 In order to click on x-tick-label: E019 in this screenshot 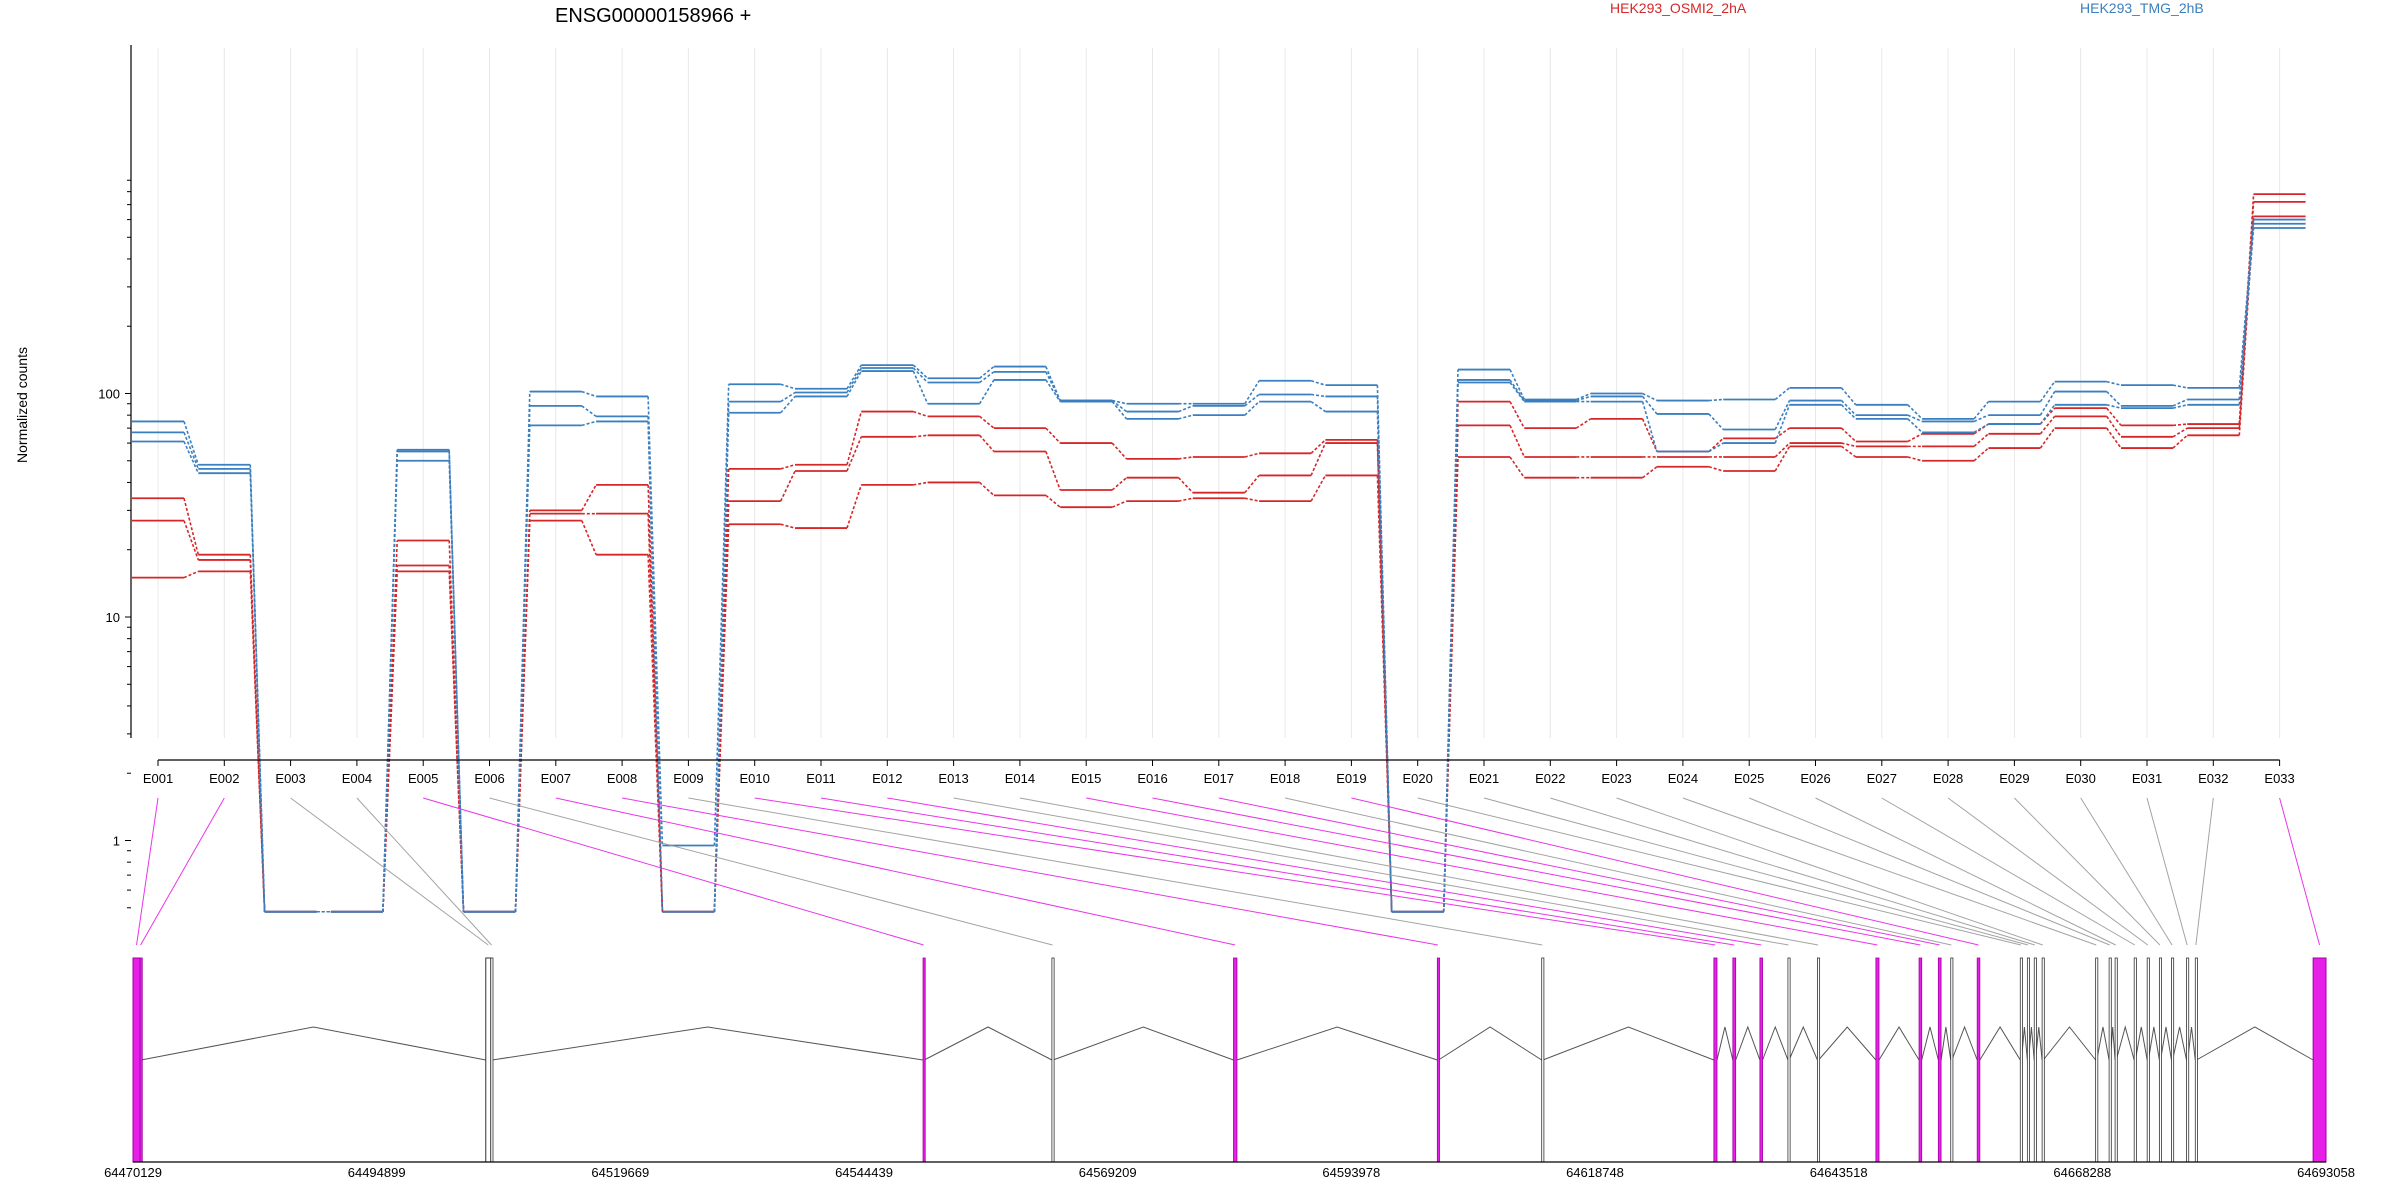, I will do `click(1351, 778)`.